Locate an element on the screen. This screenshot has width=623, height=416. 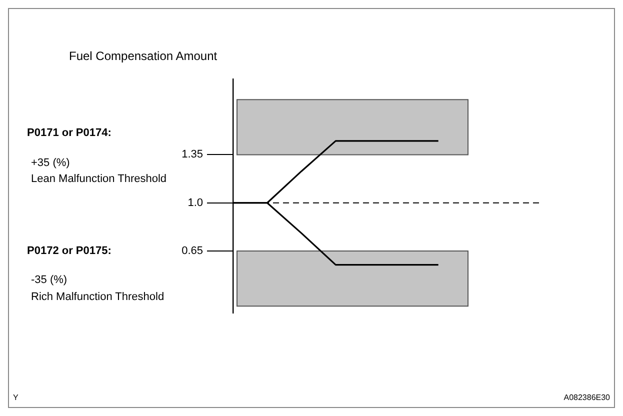
y-tick-label: 1.35 is located at coordinates (192, 154).